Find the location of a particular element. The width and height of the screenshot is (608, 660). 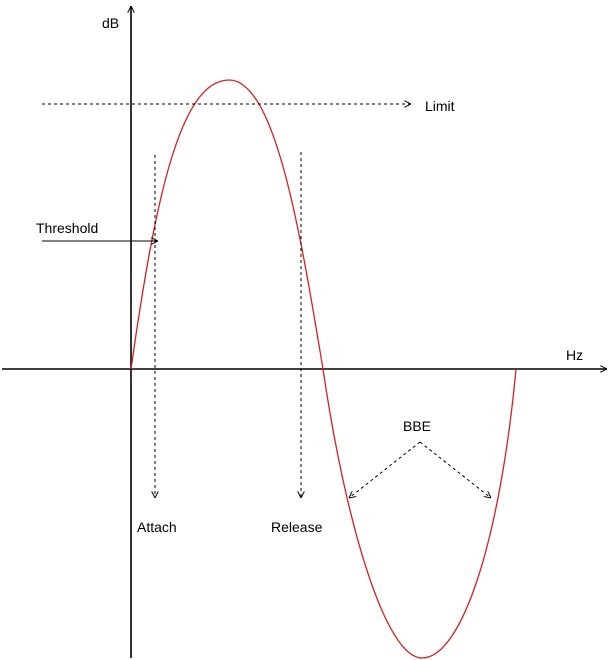

bbe-arrow-left is located at coordinates (385, 469).